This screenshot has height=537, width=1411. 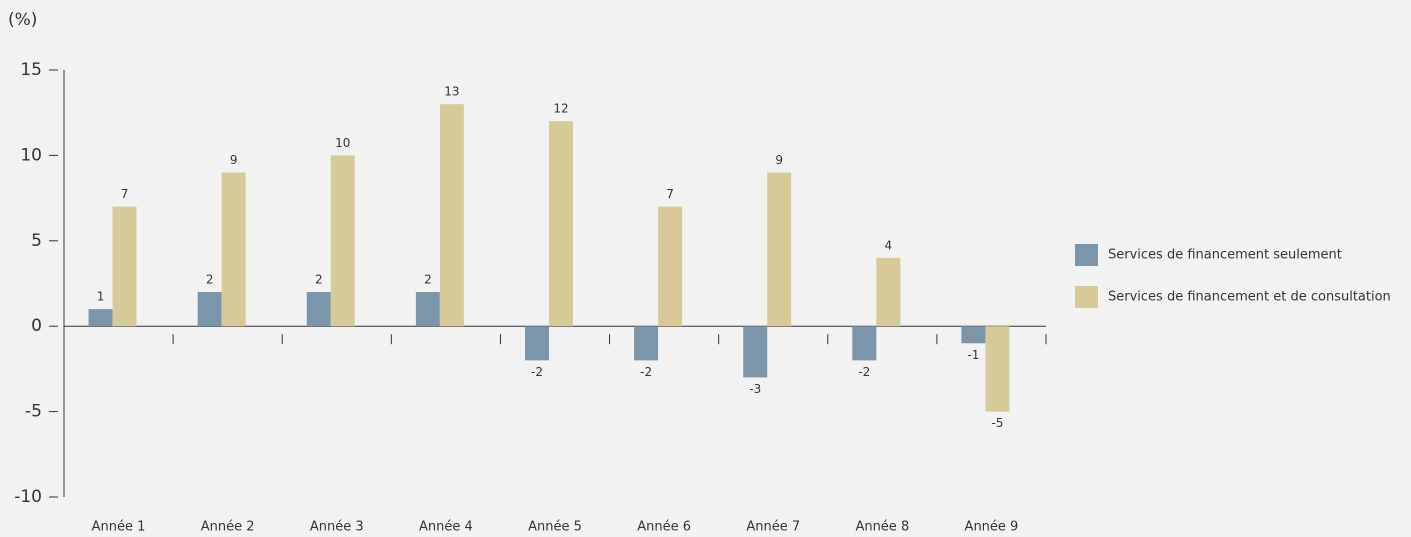 What do you see at coordinates (342, 143) in the screenshot?
I see `value-label: 10` at bounding box center [342, 143].